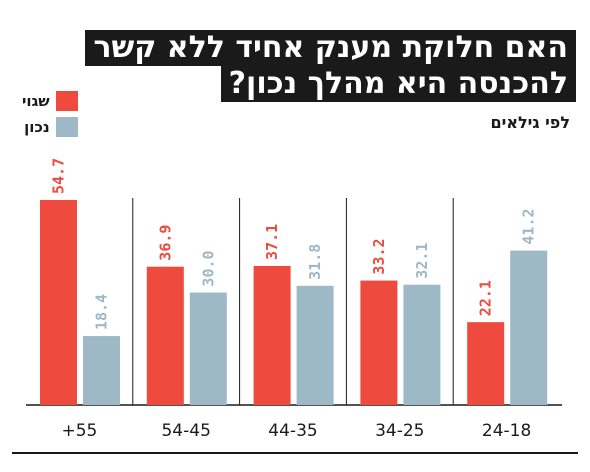 This screenshot has height=472, width=590. I want to click on legend: שגוי נכון, so click(50, 114).